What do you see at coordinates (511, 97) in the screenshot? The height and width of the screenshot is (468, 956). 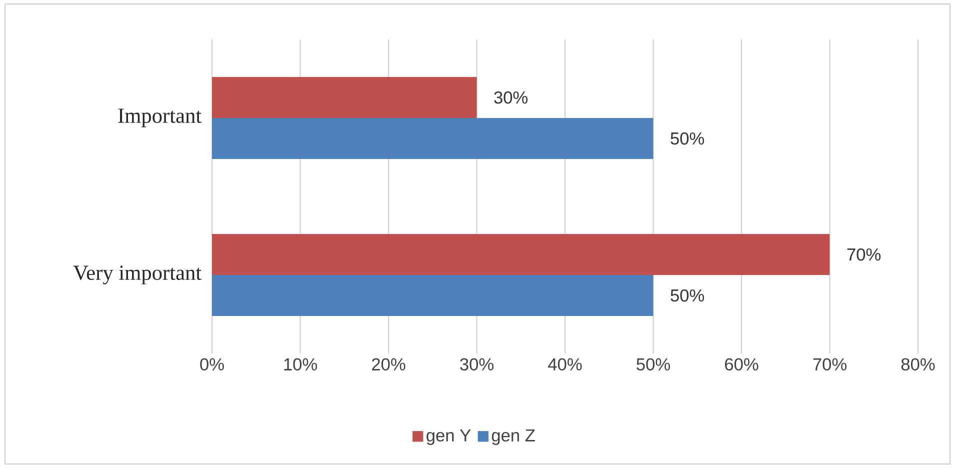 I see `data-label: 30%` at bounding box center [511, 97].